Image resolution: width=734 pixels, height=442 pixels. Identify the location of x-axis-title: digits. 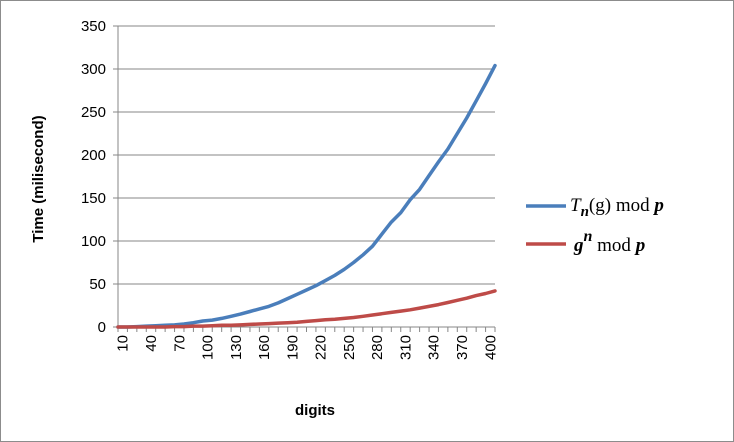
(315, 410).